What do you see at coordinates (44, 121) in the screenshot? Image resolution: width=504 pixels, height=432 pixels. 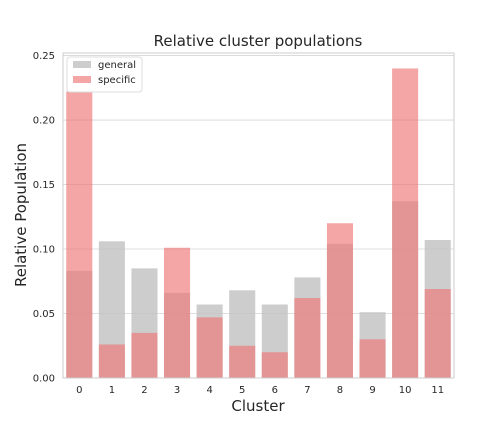 I see `y-tick-label: 0.20` at bounding box center [44, 121].